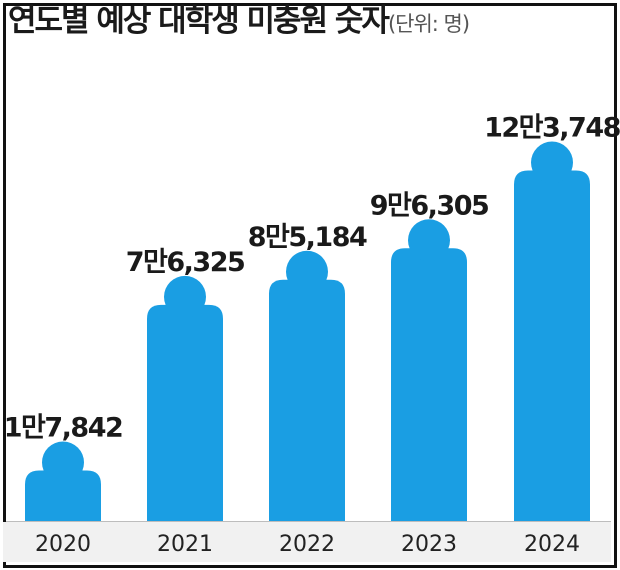 Image resolution: width=620 pixels, height=570 pixels. What do you see at coordinates (63, 427) in the screenshot?
I see `data-label-2020: 1만7,842` at bounding box center [63, 427].